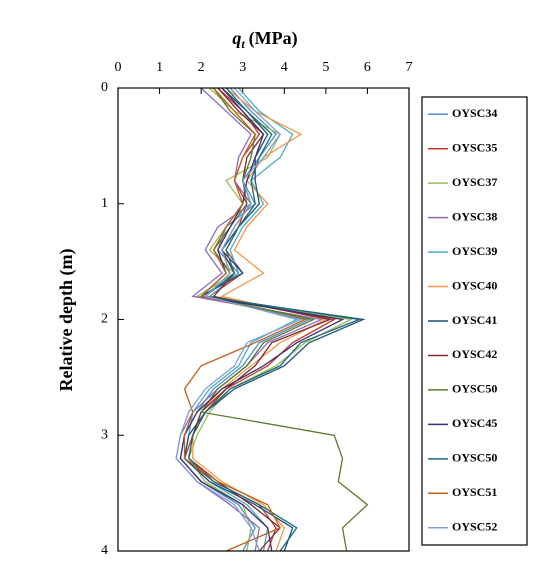 The height and width of the screenshot is (580, 547). Describe the element at coordinates (104, 434) in the screenshot. I see `y-tick-label: 3` at that location.